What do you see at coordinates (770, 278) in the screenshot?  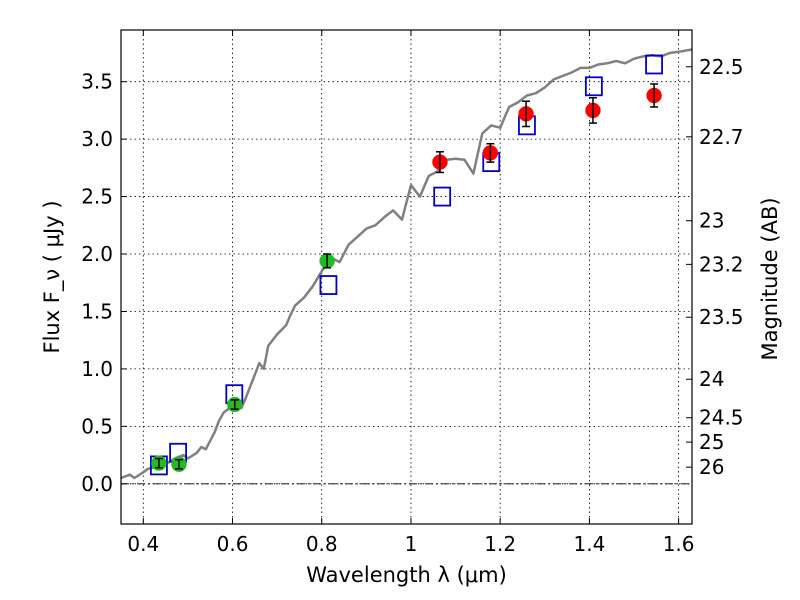 I see `right-axis-label: Magnitude (AB)` at bounding box center [770, 278].